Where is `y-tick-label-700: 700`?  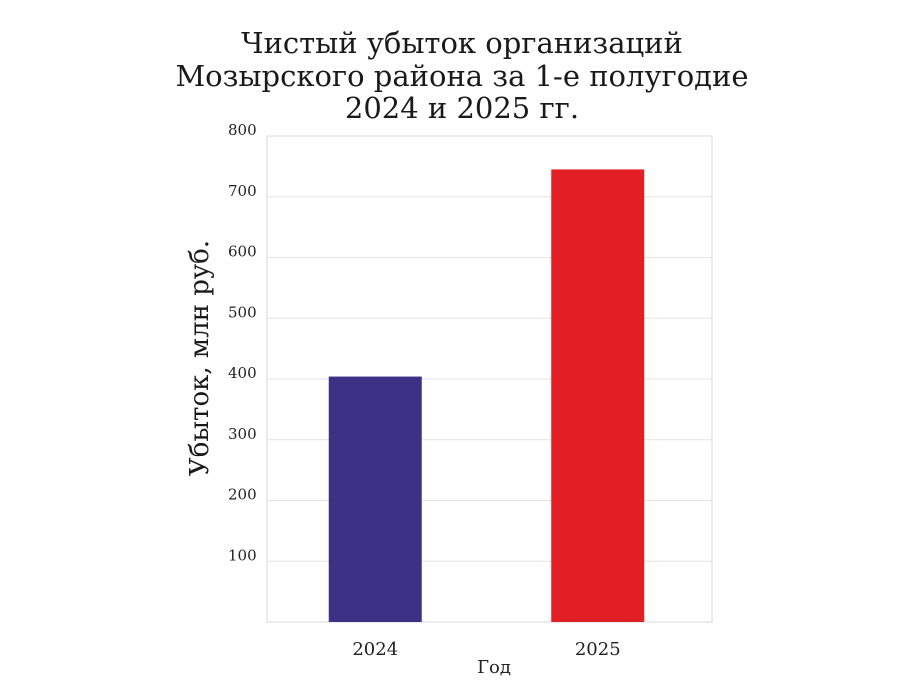
y-tick-label-700: 700 is located at coordinates (242, 191).